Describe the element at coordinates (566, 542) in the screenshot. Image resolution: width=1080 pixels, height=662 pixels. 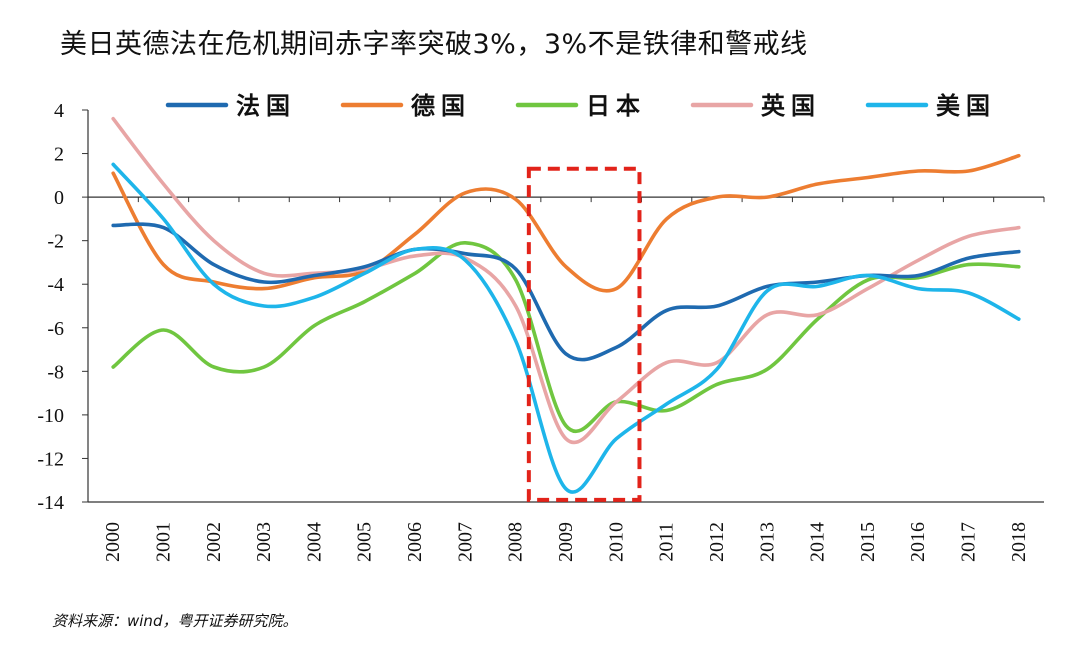
I see `x-tick-label: 2009` at that location.